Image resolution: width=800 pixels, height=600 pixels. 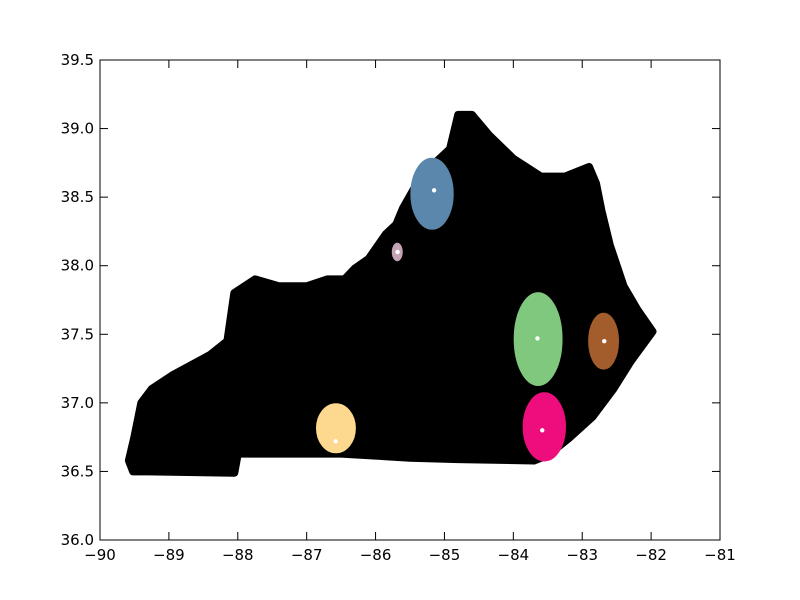 I want to click on x-tick-label: −88, so click(x=238, y=555).